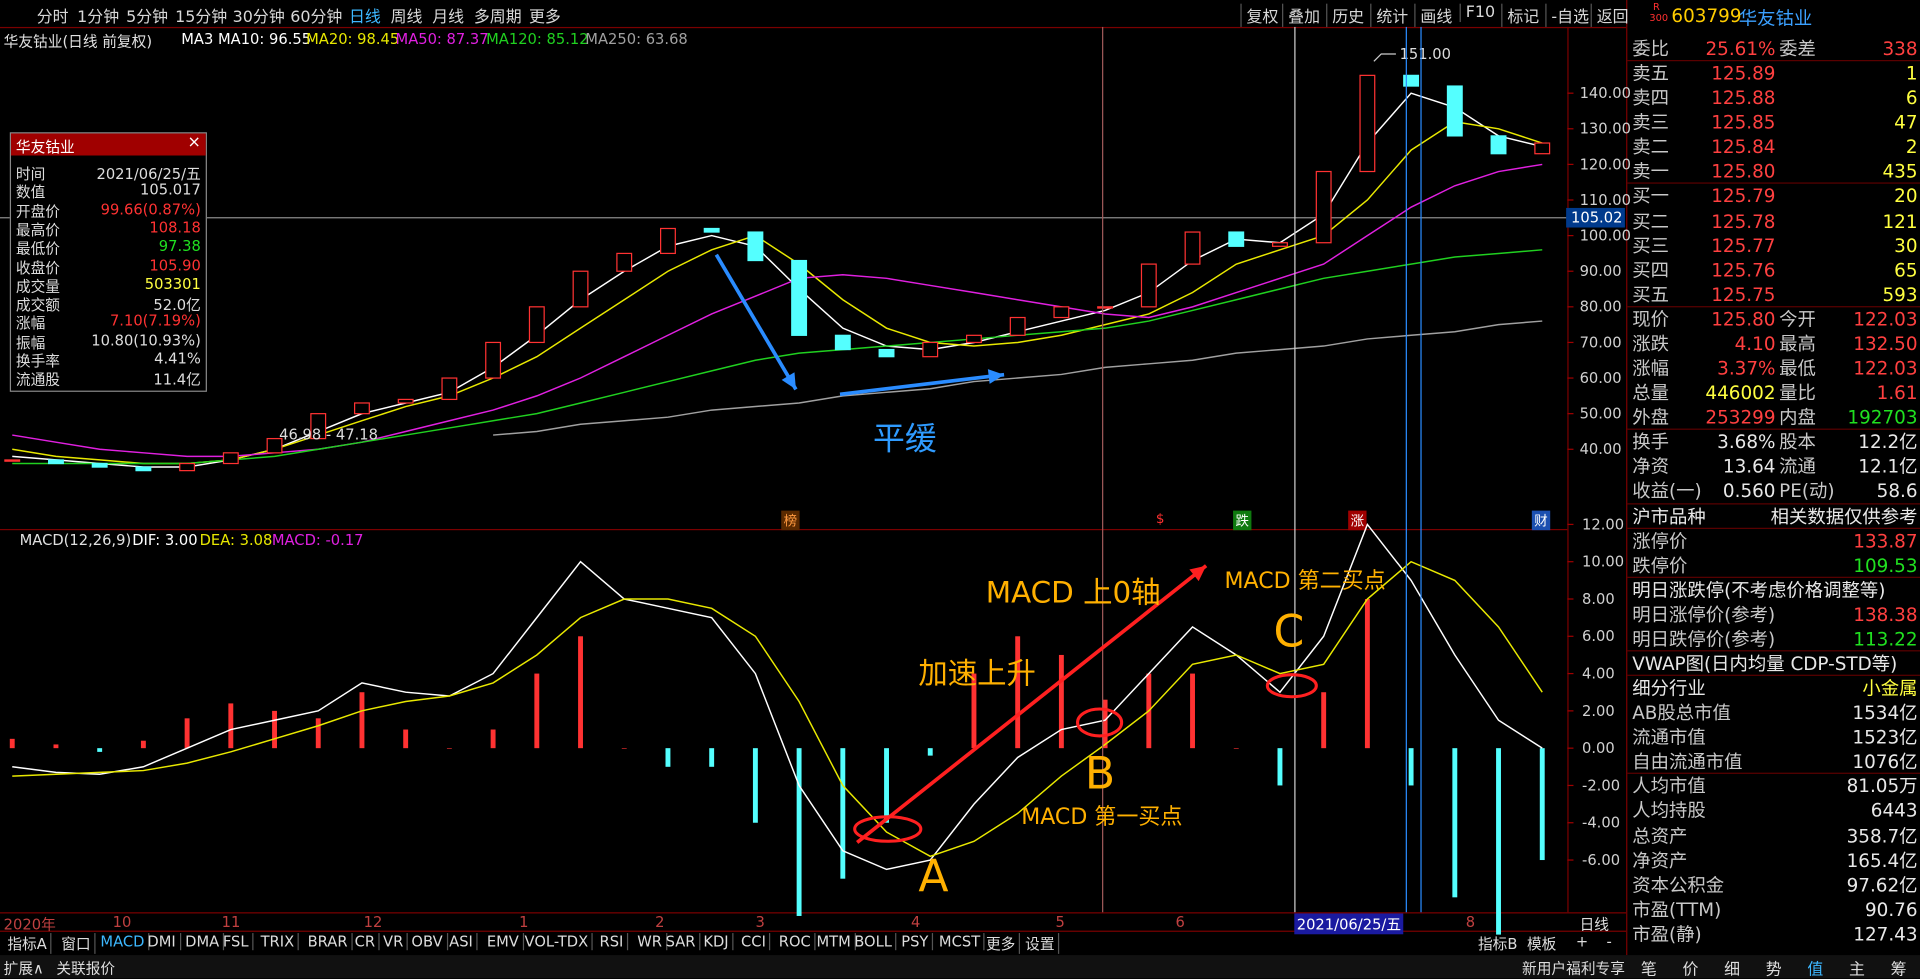 The height and width of the screenshot is (979, 1920). I want to click on period-button: 更多, so click(544, 17).